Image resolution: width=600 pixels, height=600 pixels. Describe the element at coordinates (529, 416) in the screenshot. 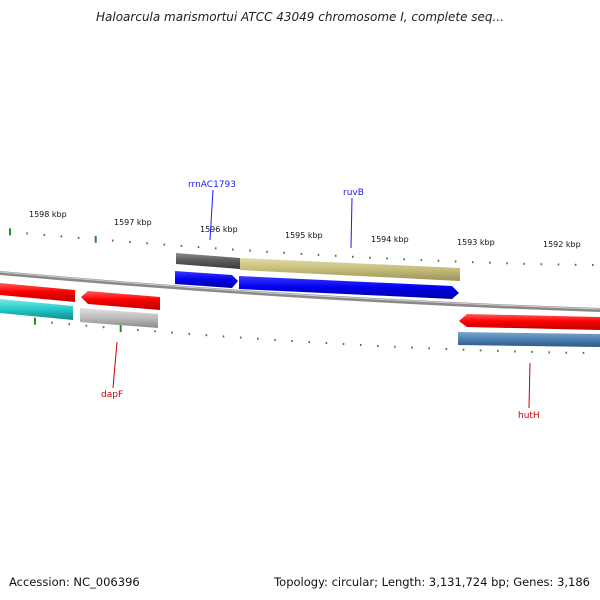

I see `gene-label-text: hutH` at that location.